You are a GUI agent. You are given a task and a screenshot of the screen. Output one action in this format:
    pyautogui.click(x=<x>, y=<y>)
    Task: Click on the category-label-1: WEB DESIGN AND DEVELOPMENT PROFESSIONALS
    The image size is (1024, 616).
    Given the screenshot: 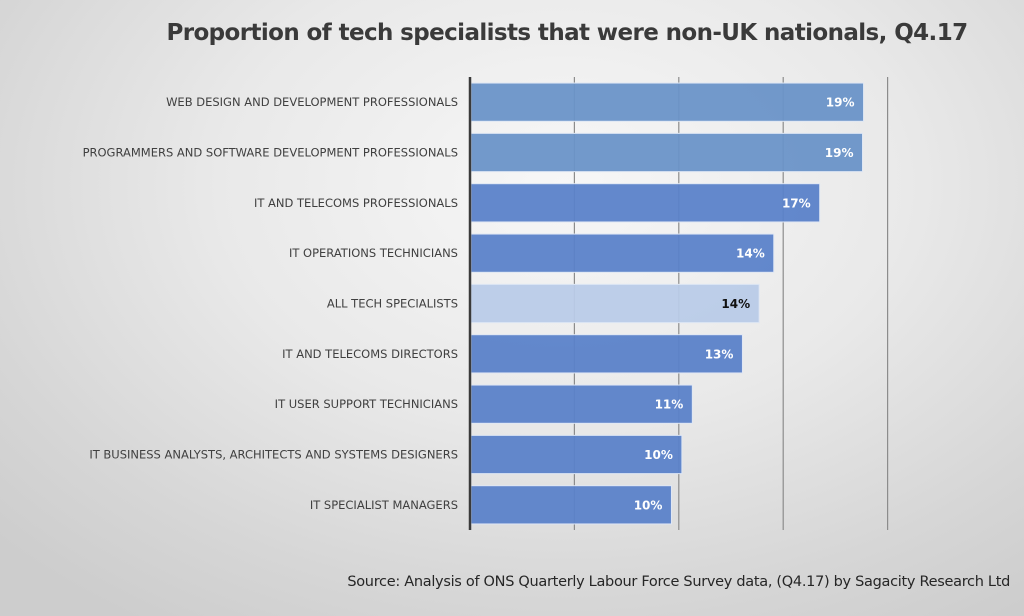 What is the action you would take?
    pyautogui.click(x=312, y=102)
    